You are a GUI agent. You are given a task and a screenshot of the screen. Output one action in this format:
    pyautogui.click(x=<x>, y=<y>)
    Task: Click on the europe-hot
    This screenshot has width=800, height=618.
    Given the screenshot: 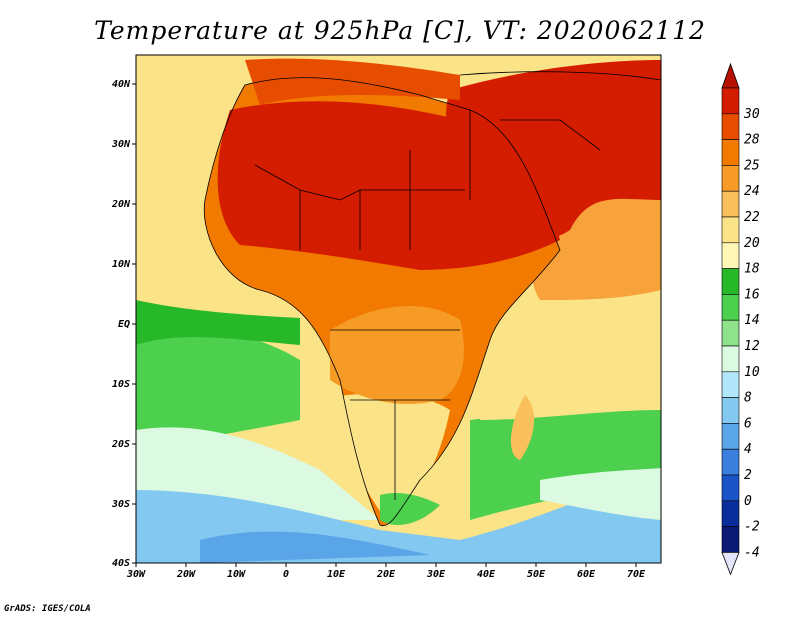 What is the action you would take?
    pyautogui.click(x=352, y=81)
    